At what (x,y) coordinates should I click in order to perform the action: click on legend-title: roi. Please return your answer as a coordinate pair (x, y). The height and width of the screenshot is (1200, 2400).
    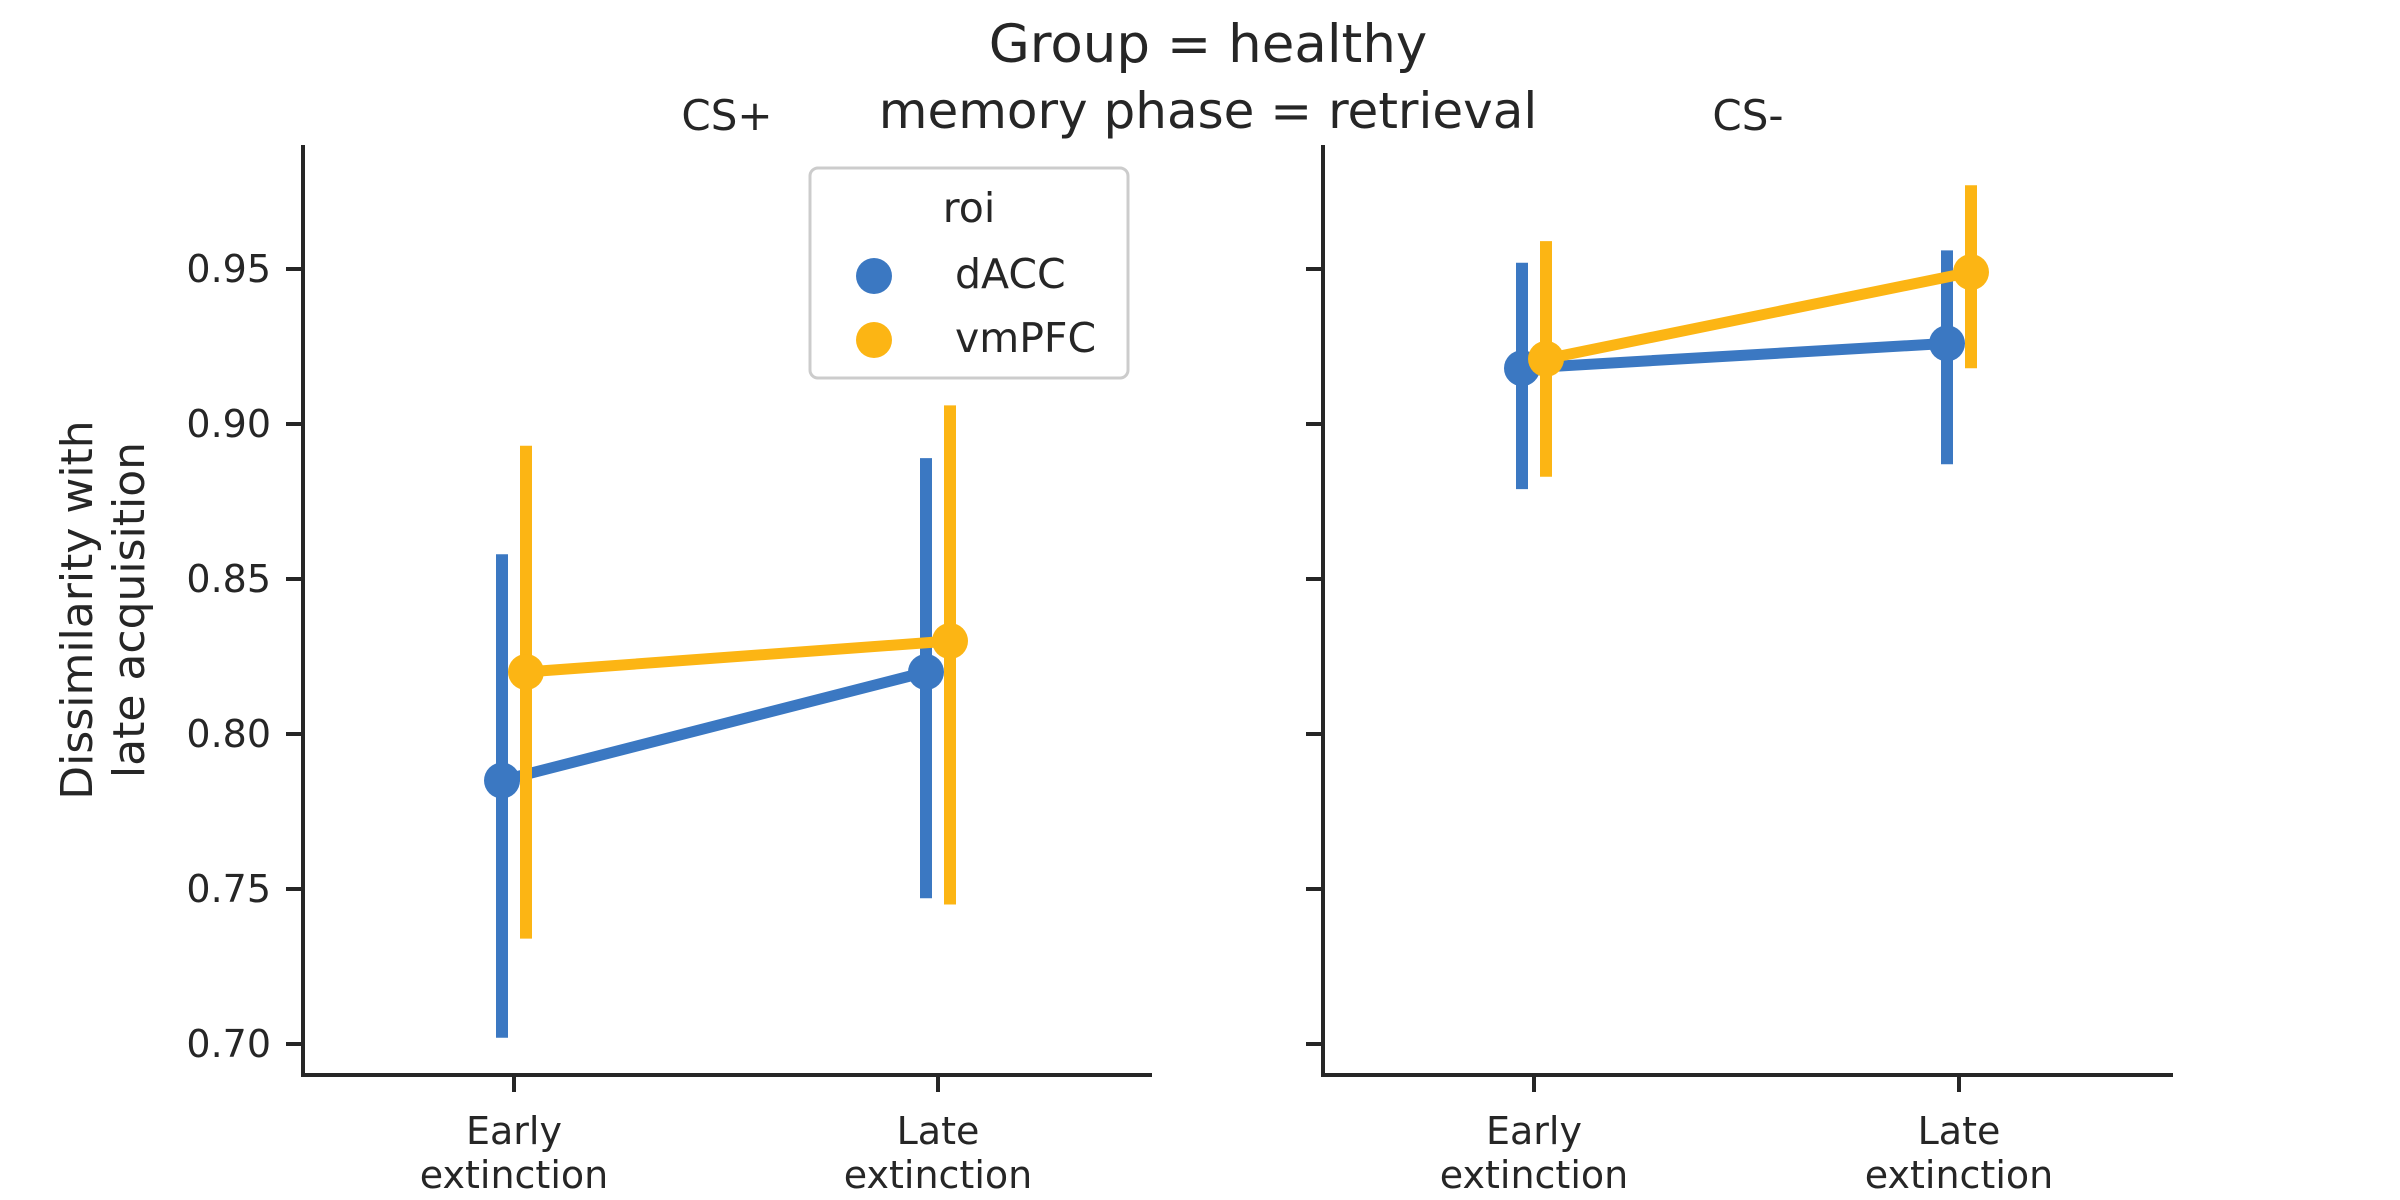
    Looking at the image, I should click on (969, 208).